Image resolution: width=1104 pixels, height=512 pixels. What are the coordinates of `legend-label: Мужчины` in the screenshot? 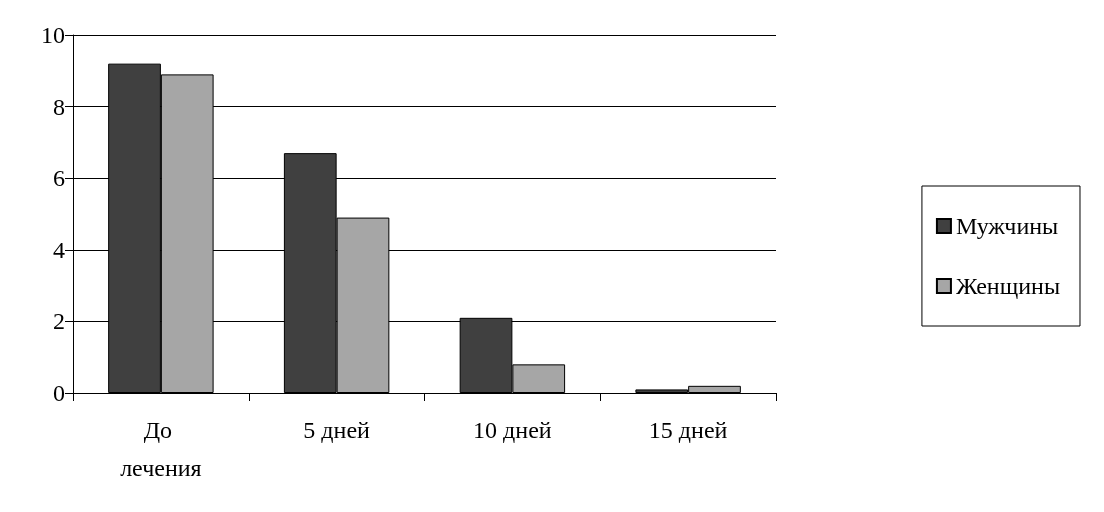 It's located at (1007, 226).